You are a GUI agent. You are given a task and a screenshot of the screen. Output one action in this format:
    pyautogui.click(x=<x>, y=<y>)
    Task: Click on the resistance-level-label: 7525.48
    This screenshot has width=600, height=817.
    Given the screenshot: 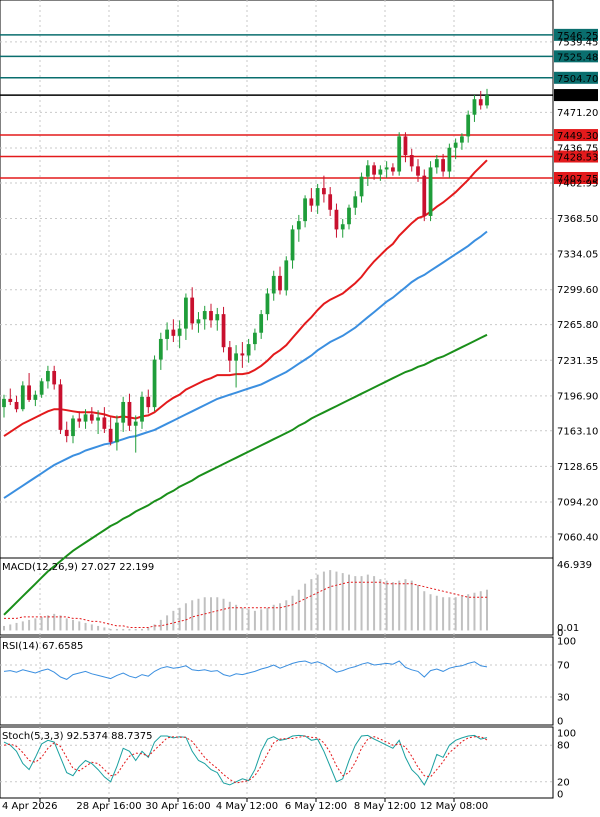 What is the action you would take?
    pyautogui.click(x=577, y=57)
    